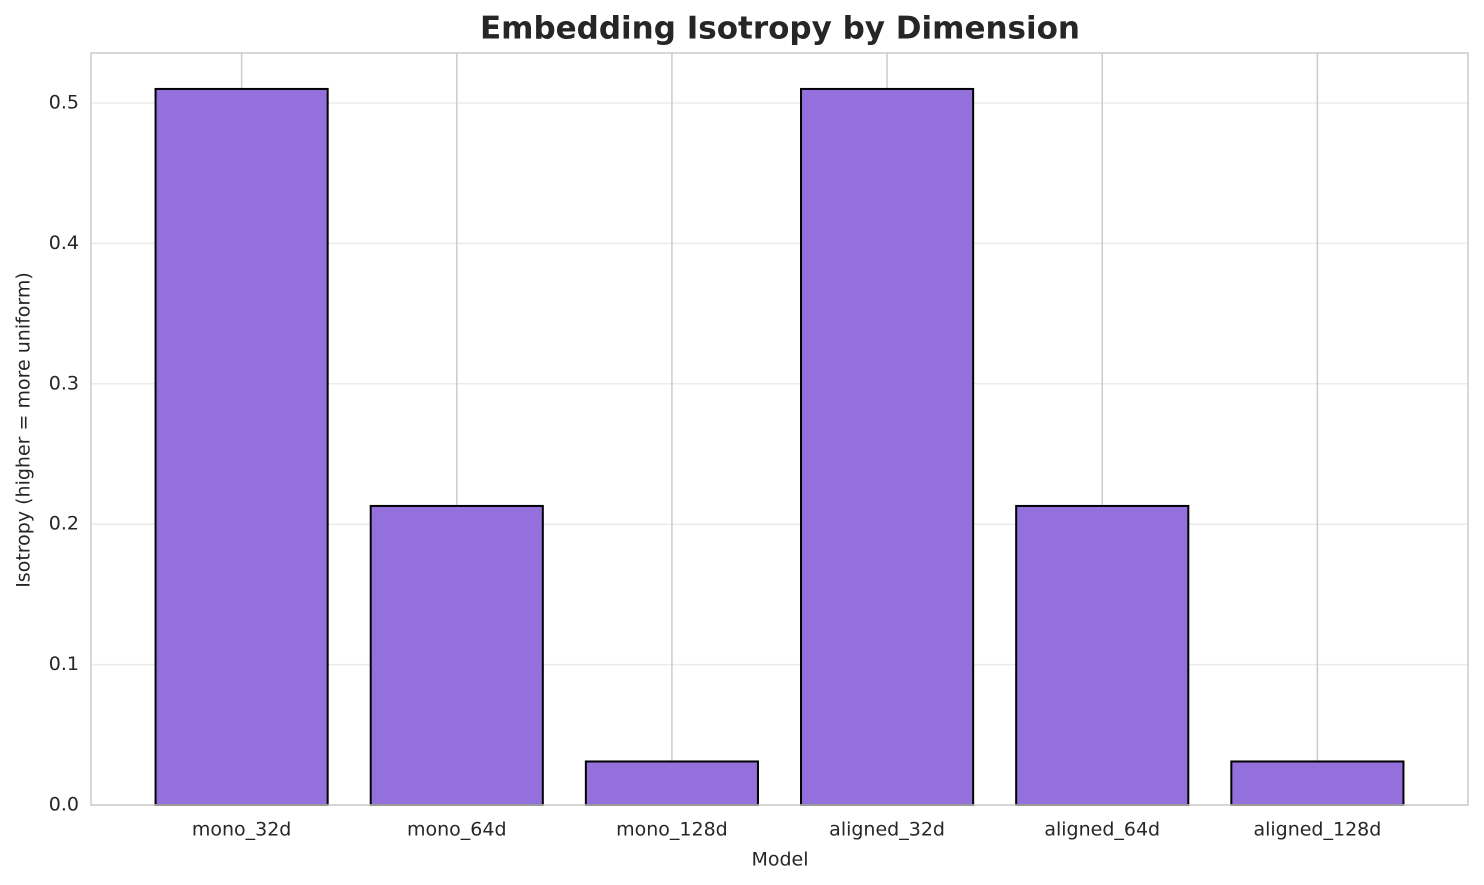 This screenshot has height=885, width=1484. Describe the element at coordinates (1102, 830) in the screenshot. I see `x-tick-label: aligned_64d` at that location.